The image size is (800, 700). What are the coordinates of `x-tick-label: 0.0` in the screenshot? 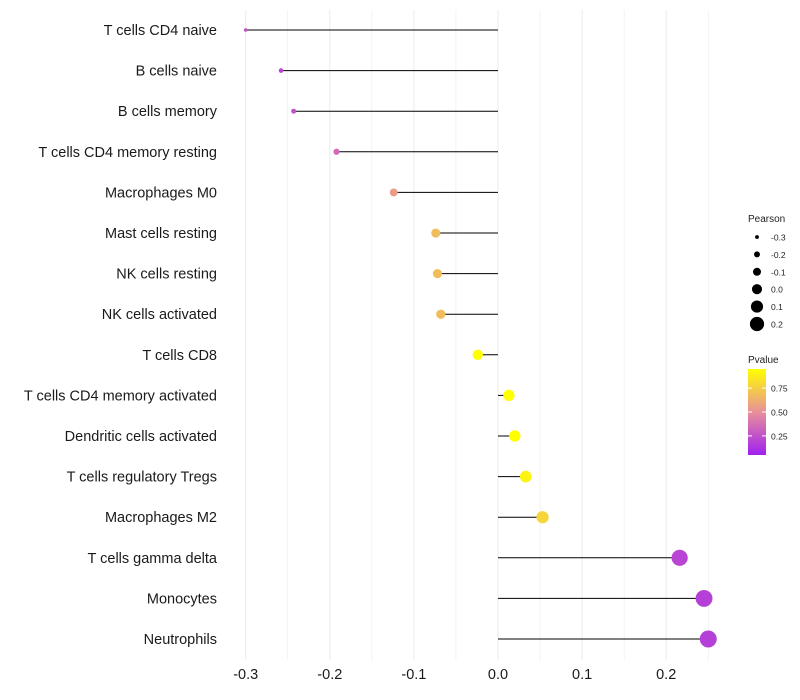 It's located at (498, 675).